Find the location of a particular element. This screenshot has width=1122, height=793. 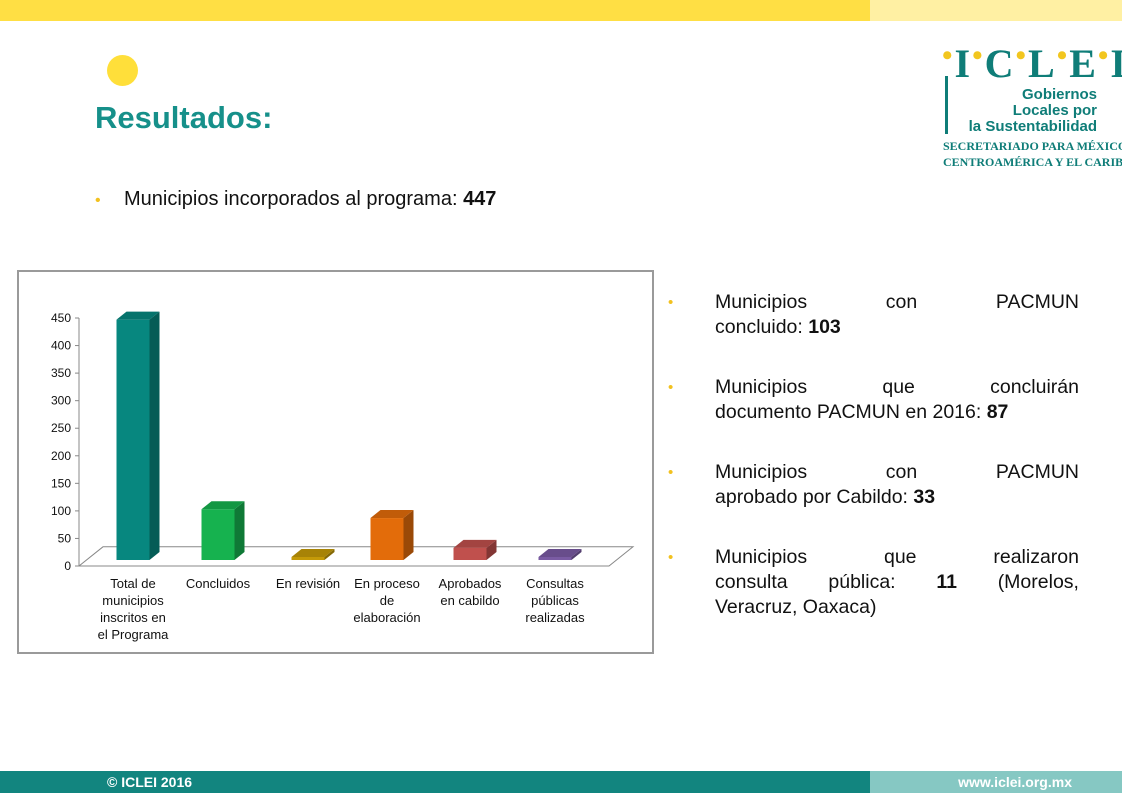

logo-tagline-line: Gobiernos is located at coordinates (1059, 94).